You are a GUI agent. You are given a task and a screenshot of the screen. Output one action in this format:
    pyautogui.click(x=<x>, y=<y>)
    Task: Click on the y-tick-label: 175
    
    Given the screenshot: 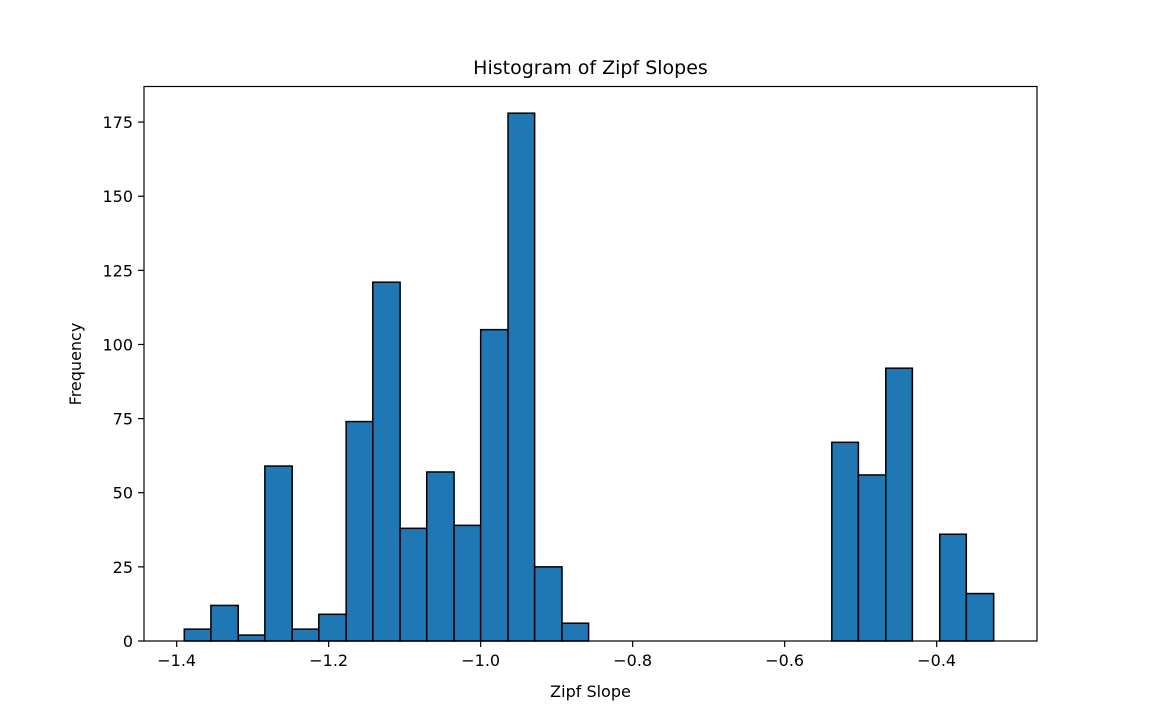 What is the action you would take?
    pyautogui.click(x=117, y=122)
    